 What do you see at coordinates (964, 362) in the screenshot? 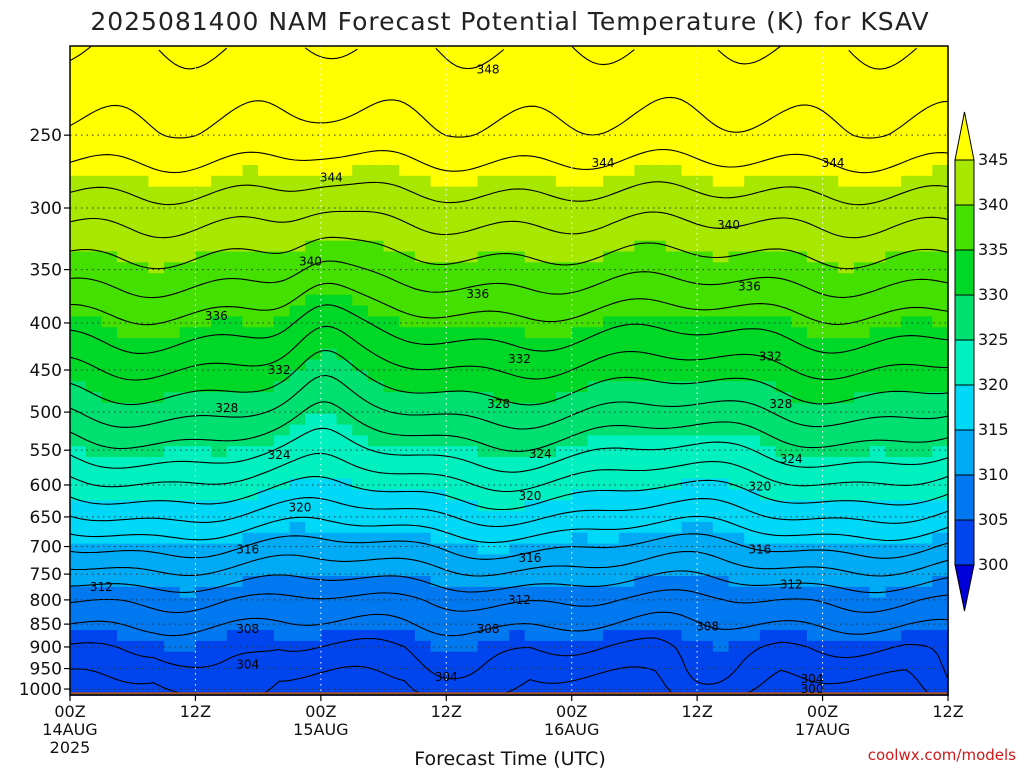
I see `colorbar-swatch` at bounding box center [964, 362].